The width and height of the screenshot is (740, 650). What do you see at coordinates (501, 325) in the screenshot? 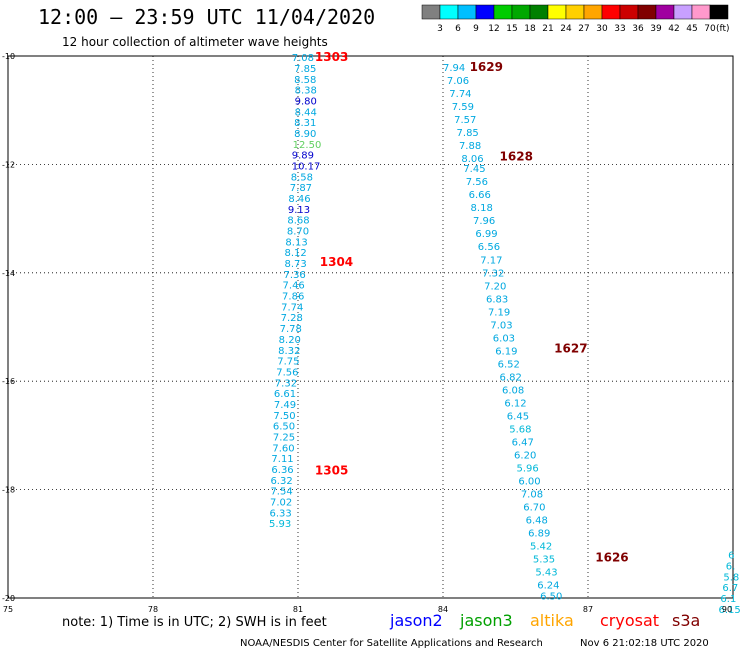
I see `wave-height-value: 7.03` at bounding box center [501, 325].